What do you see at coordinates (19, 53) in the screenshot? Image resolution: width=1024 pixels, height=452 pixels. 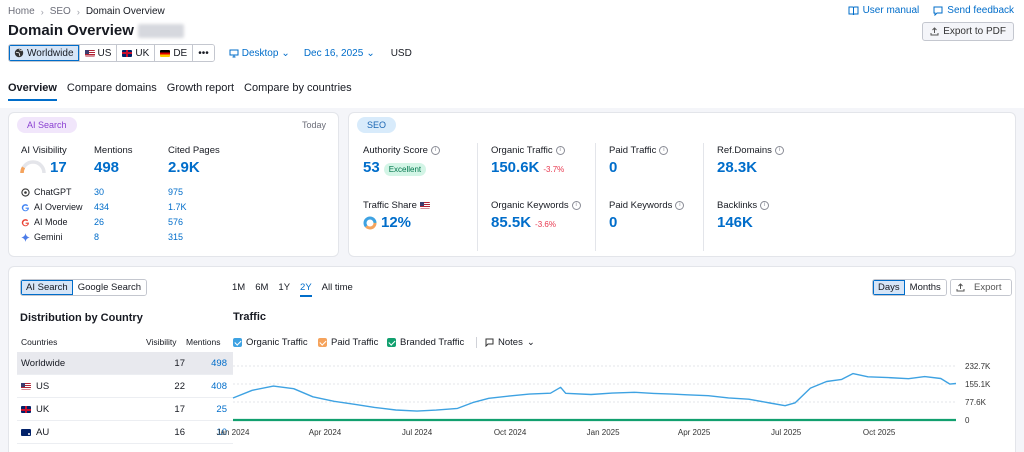 I see `globe-icon` at bounding box center [19, 53].